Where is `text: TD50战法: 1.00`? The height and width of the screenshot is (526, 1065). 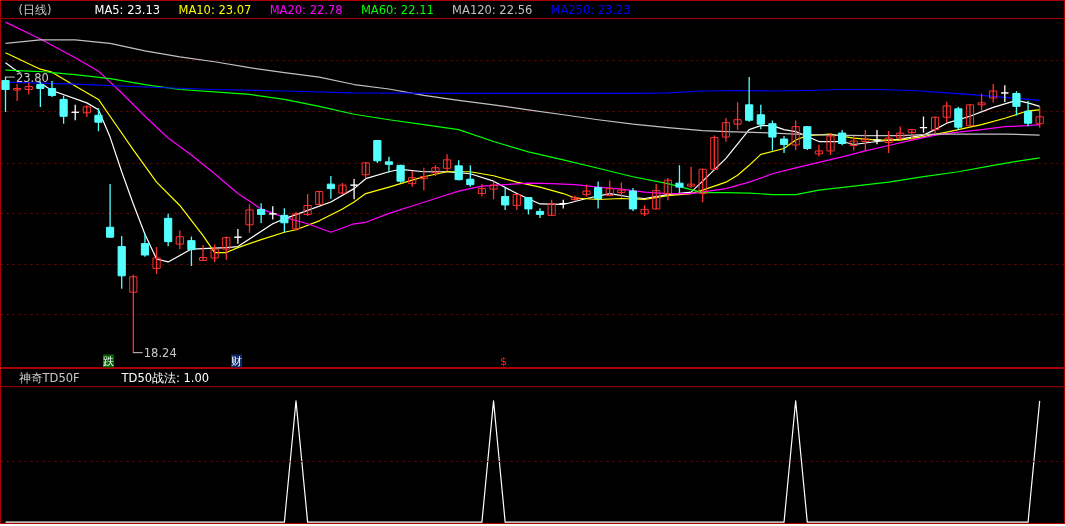
text: TD50战法: 1.00 is located at coordinates (165, 377).